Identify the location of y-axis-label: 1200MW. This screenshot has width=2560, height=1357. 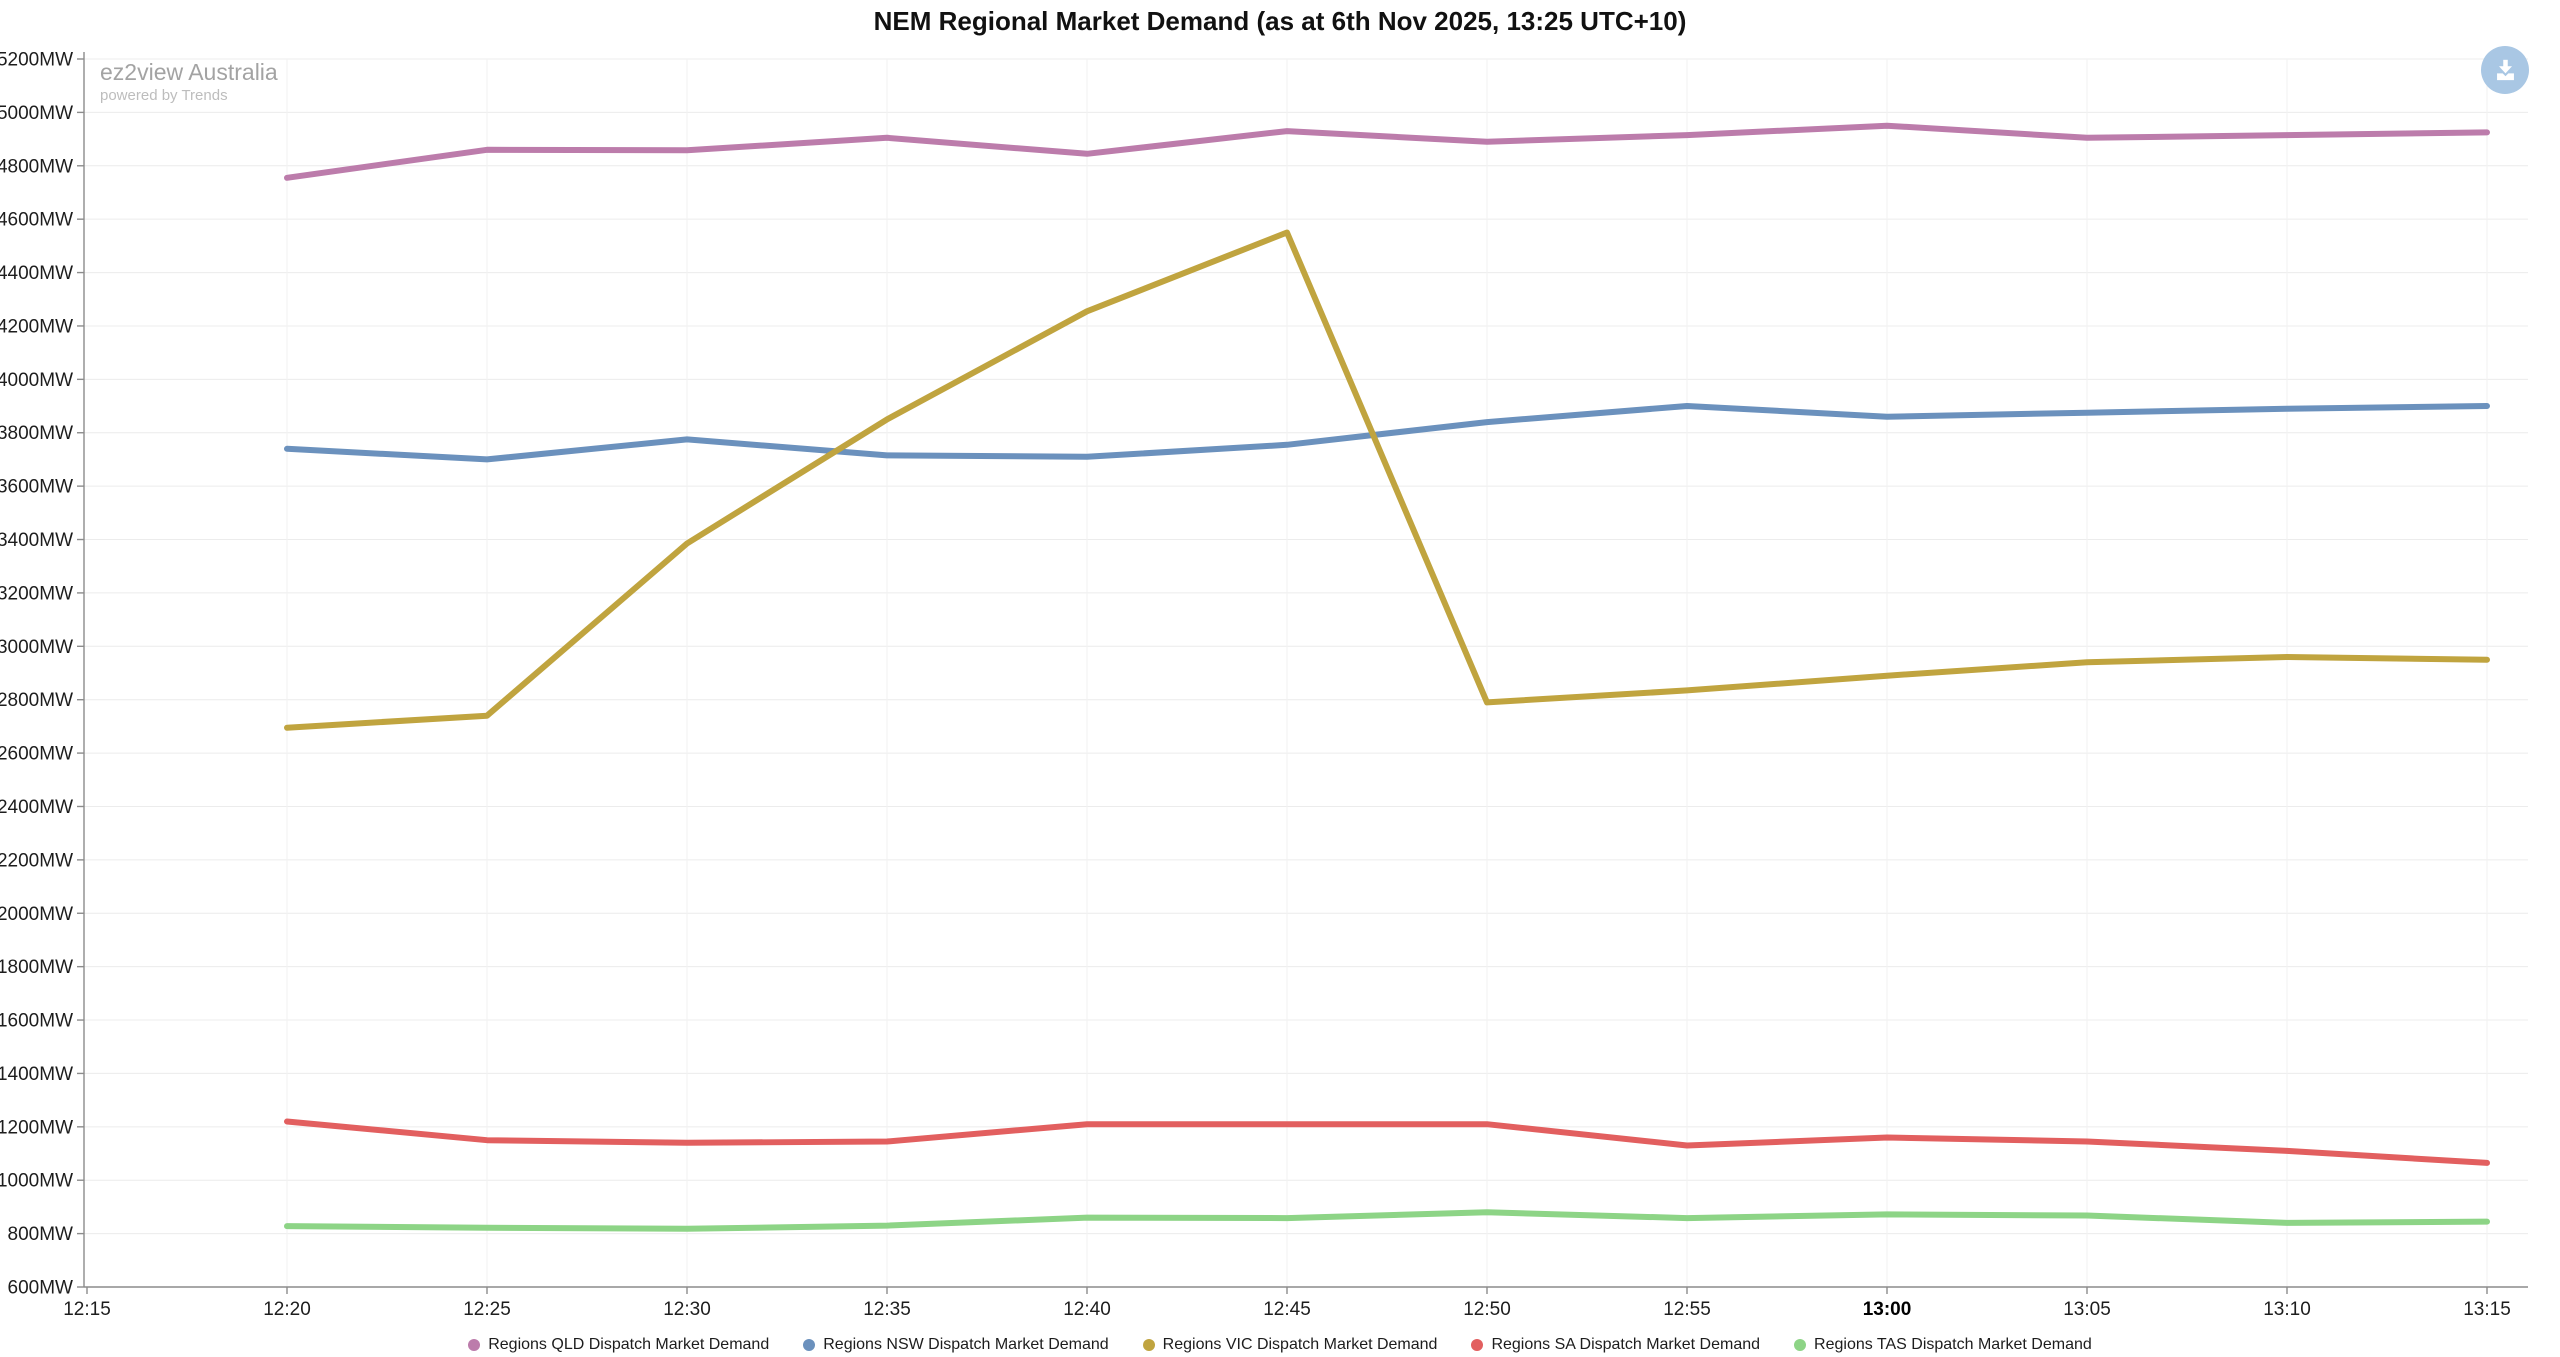
(36, 1127).